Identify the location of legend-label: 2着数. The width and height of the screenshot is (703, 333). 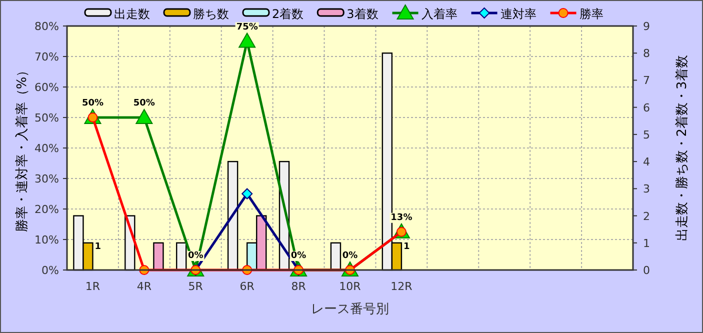
(288, 14).